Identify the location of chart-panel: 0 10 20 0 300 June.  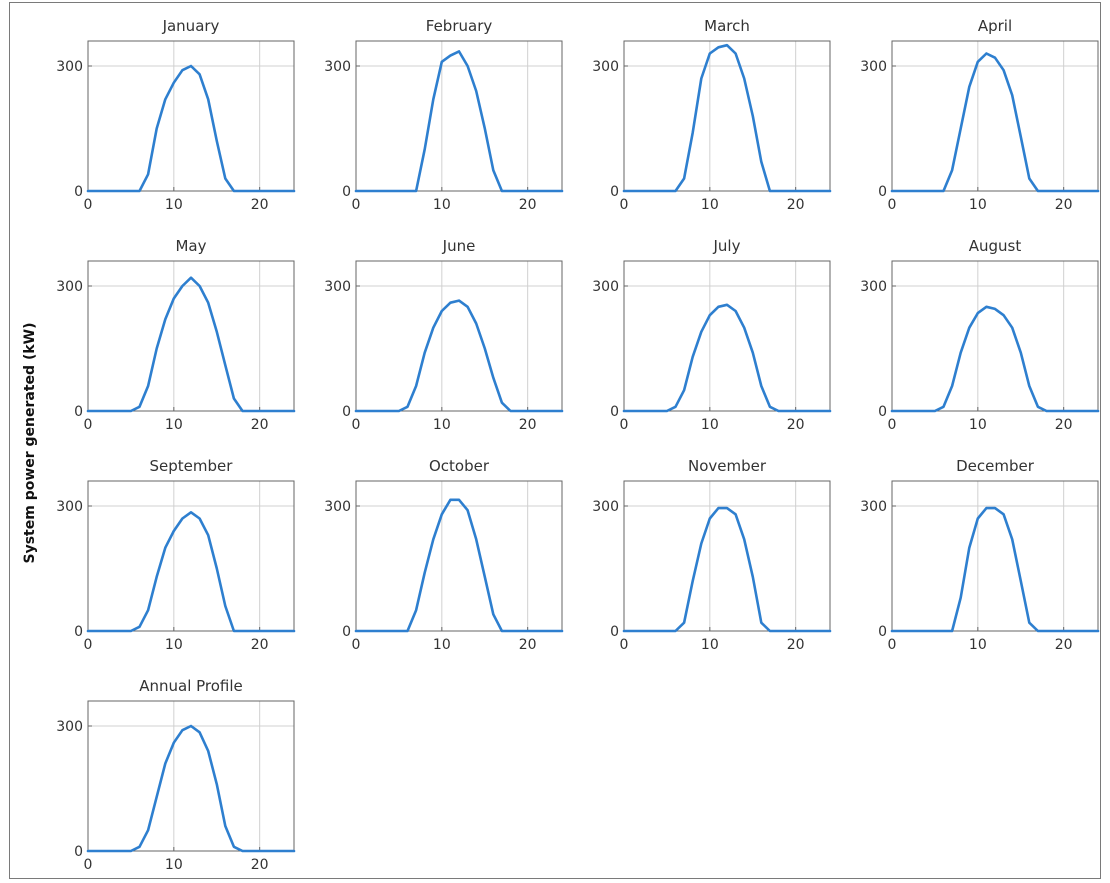
(444, 335).